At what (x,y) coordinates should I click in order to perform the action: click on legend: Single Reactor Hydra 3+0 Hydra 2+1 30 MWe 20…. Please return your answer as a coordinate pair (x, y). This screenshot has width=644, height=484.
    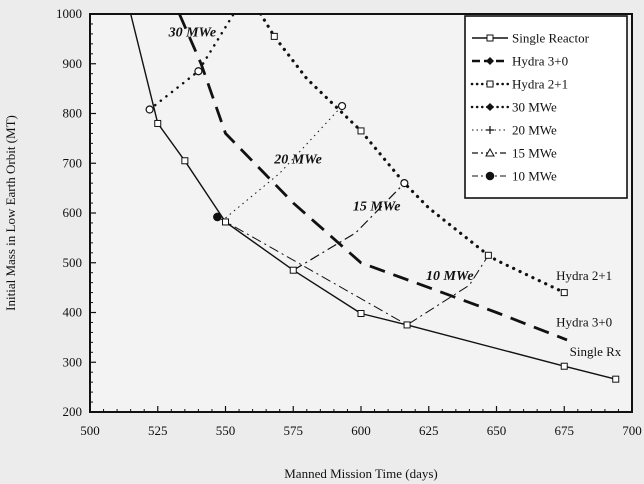
    Looking at the image, I should click on (546, 107).